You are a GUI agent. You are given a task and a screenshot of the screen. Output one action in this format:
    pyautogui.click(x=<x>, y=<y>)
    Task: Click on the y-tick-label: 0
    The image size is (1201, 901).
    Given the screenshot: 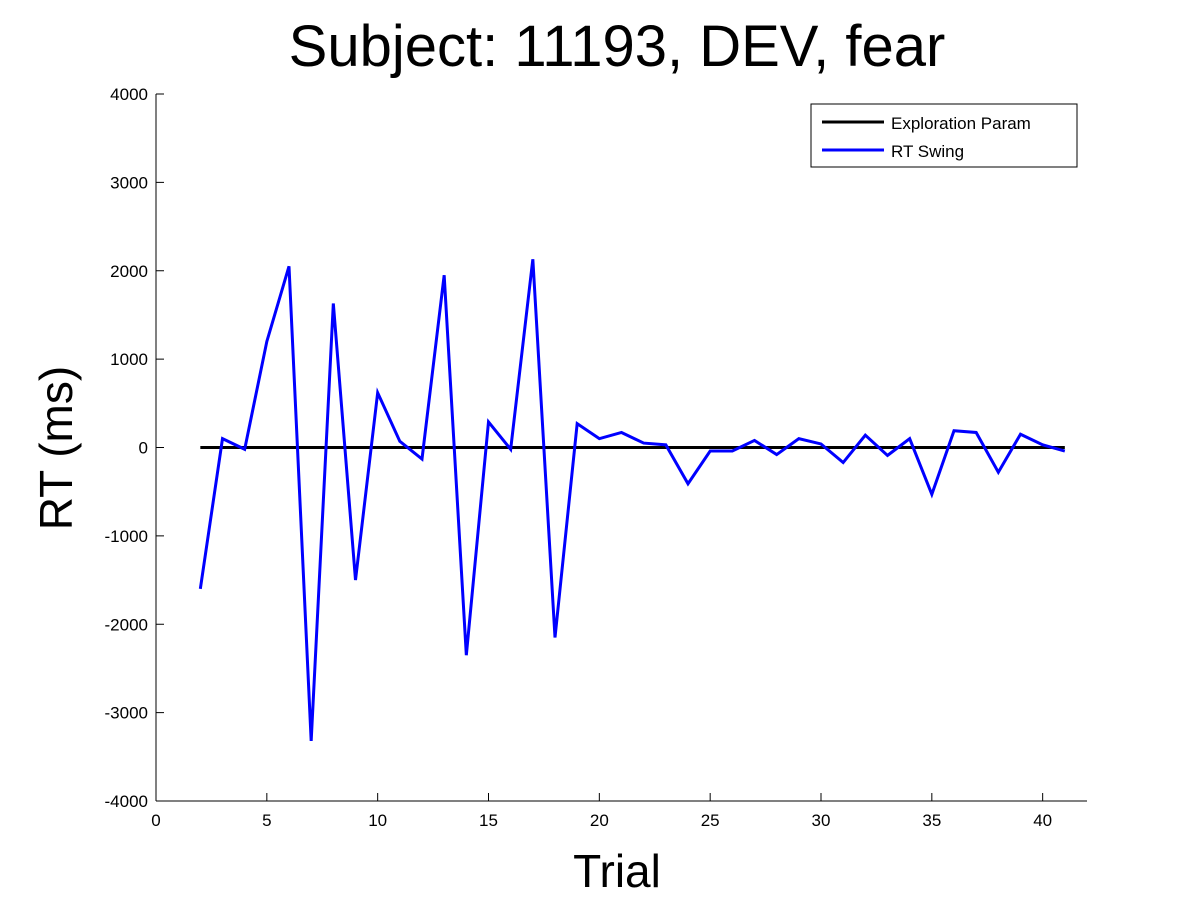 What is the action you would take?
    pyautogui.click(x=143, y=448)
    